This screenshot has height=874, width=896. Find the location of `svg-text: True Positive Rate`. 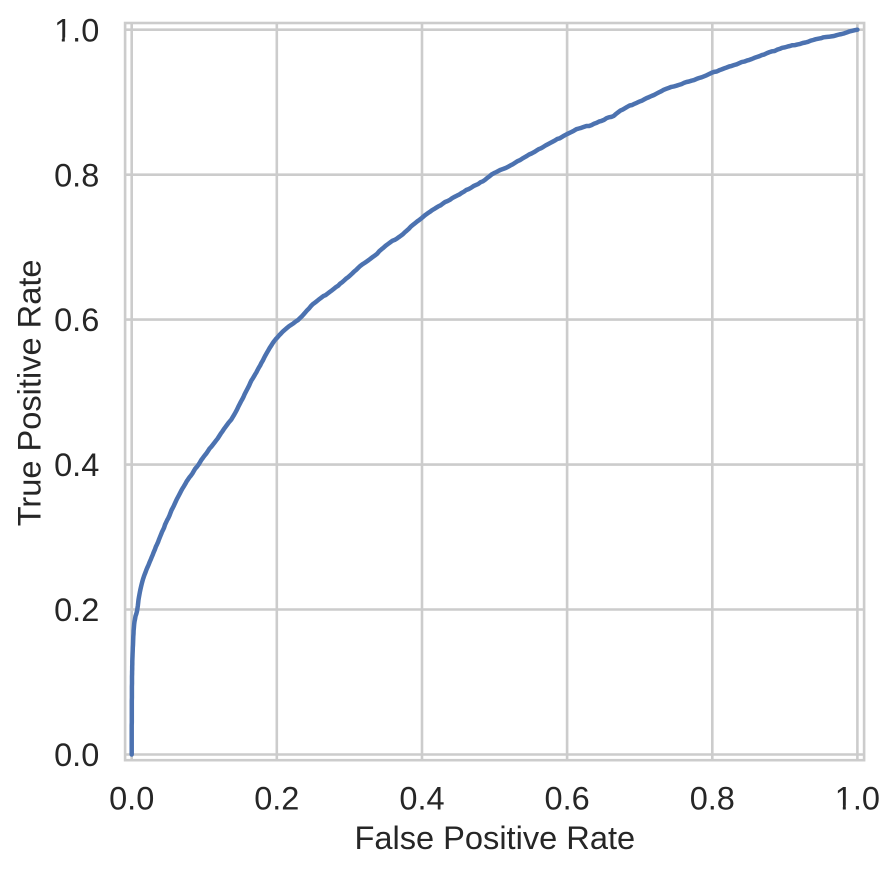

svg-text: True Positive Rate is located at coordinates (29, 393).